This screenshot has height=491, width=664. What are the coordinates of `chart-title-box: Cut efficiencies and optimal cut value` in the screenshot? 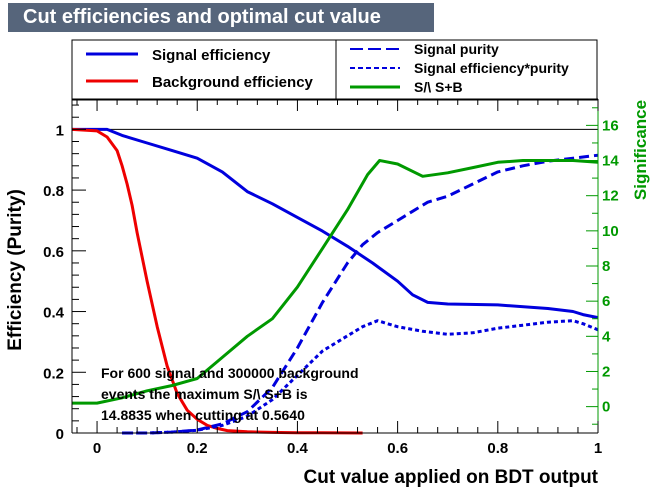 It's located at (221, 17).